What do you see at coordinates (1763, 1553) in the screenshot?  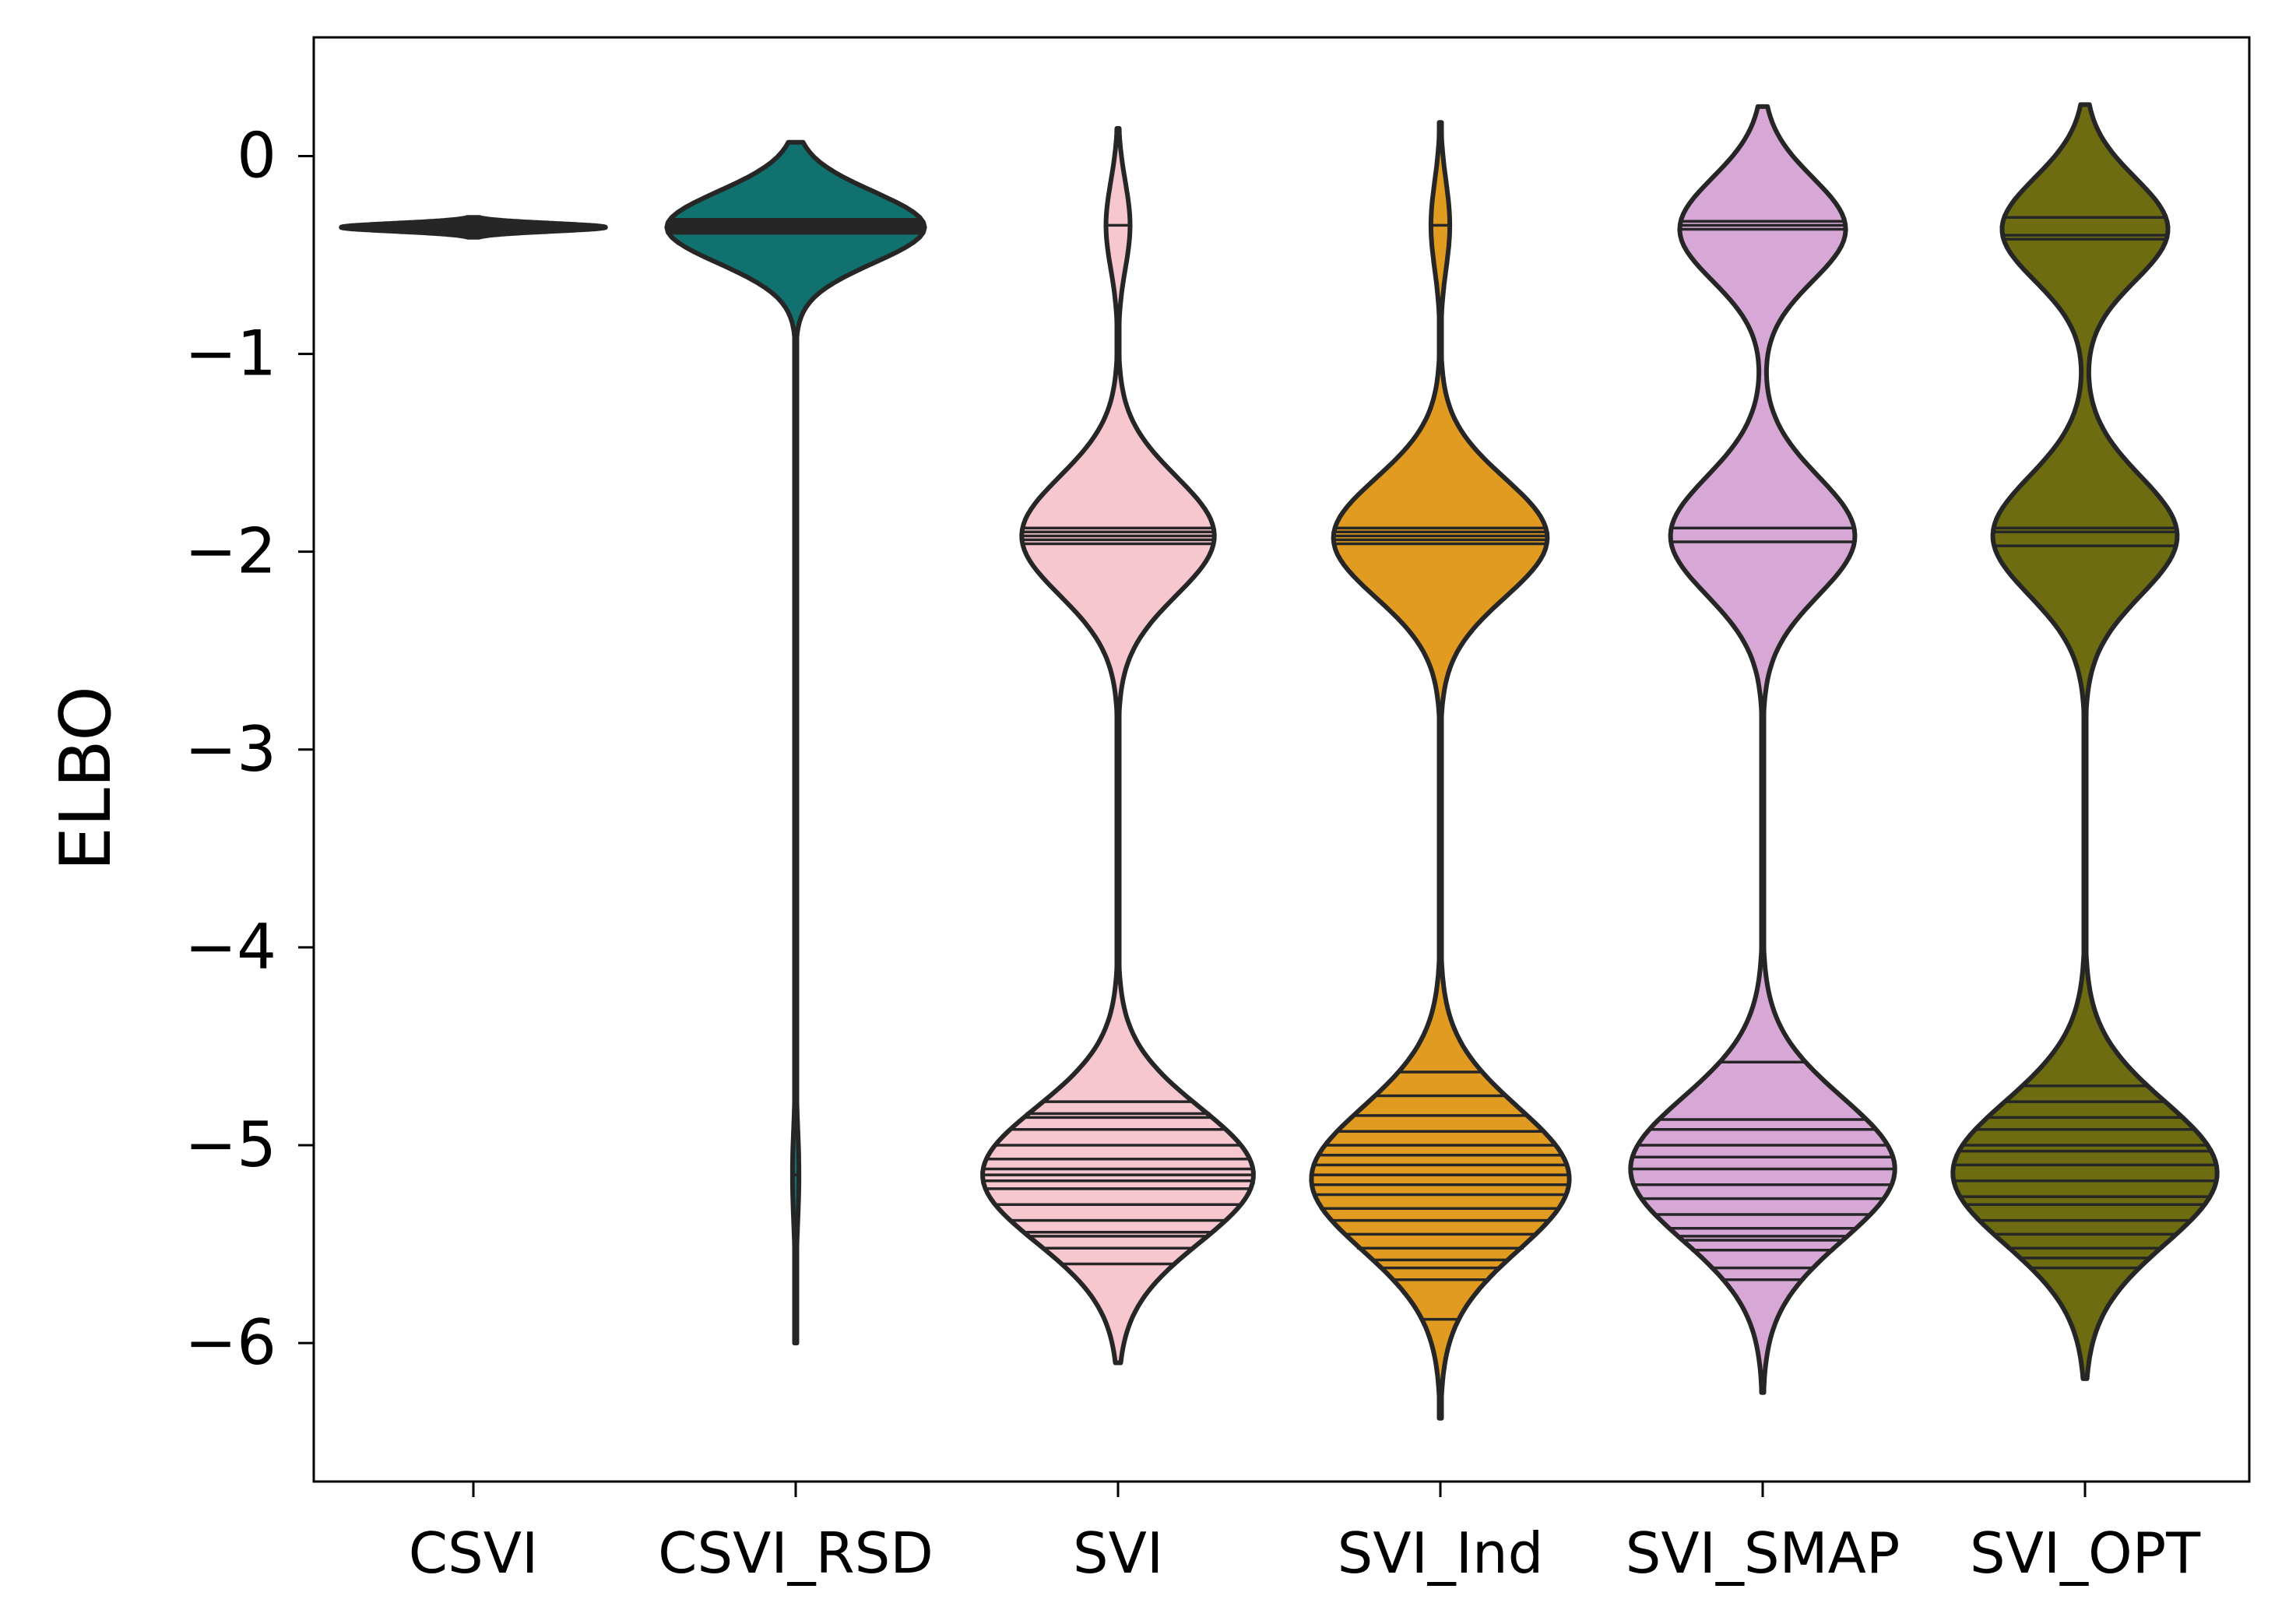 I see `x-tick-label: SVI_SMAP` at bounding box center [1763, 1553].